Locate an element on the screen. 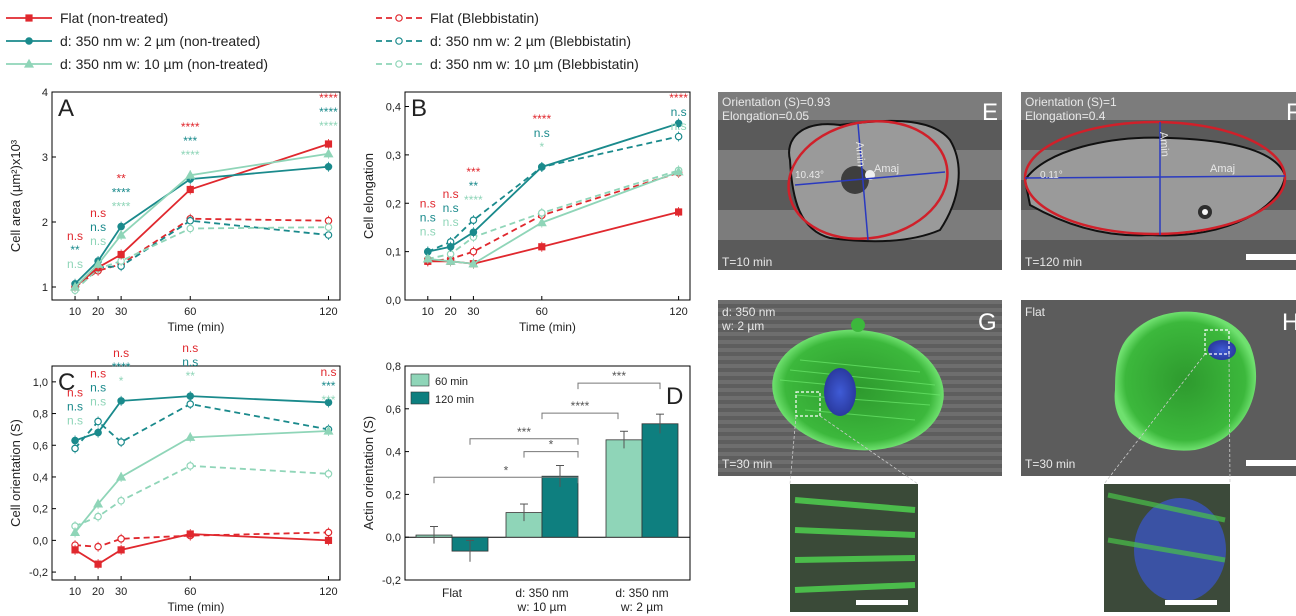 The image size is (1296, 616). legend-label: d: 350 nm w: 10 µm (non-treated) is located at coordinates (164, 64).